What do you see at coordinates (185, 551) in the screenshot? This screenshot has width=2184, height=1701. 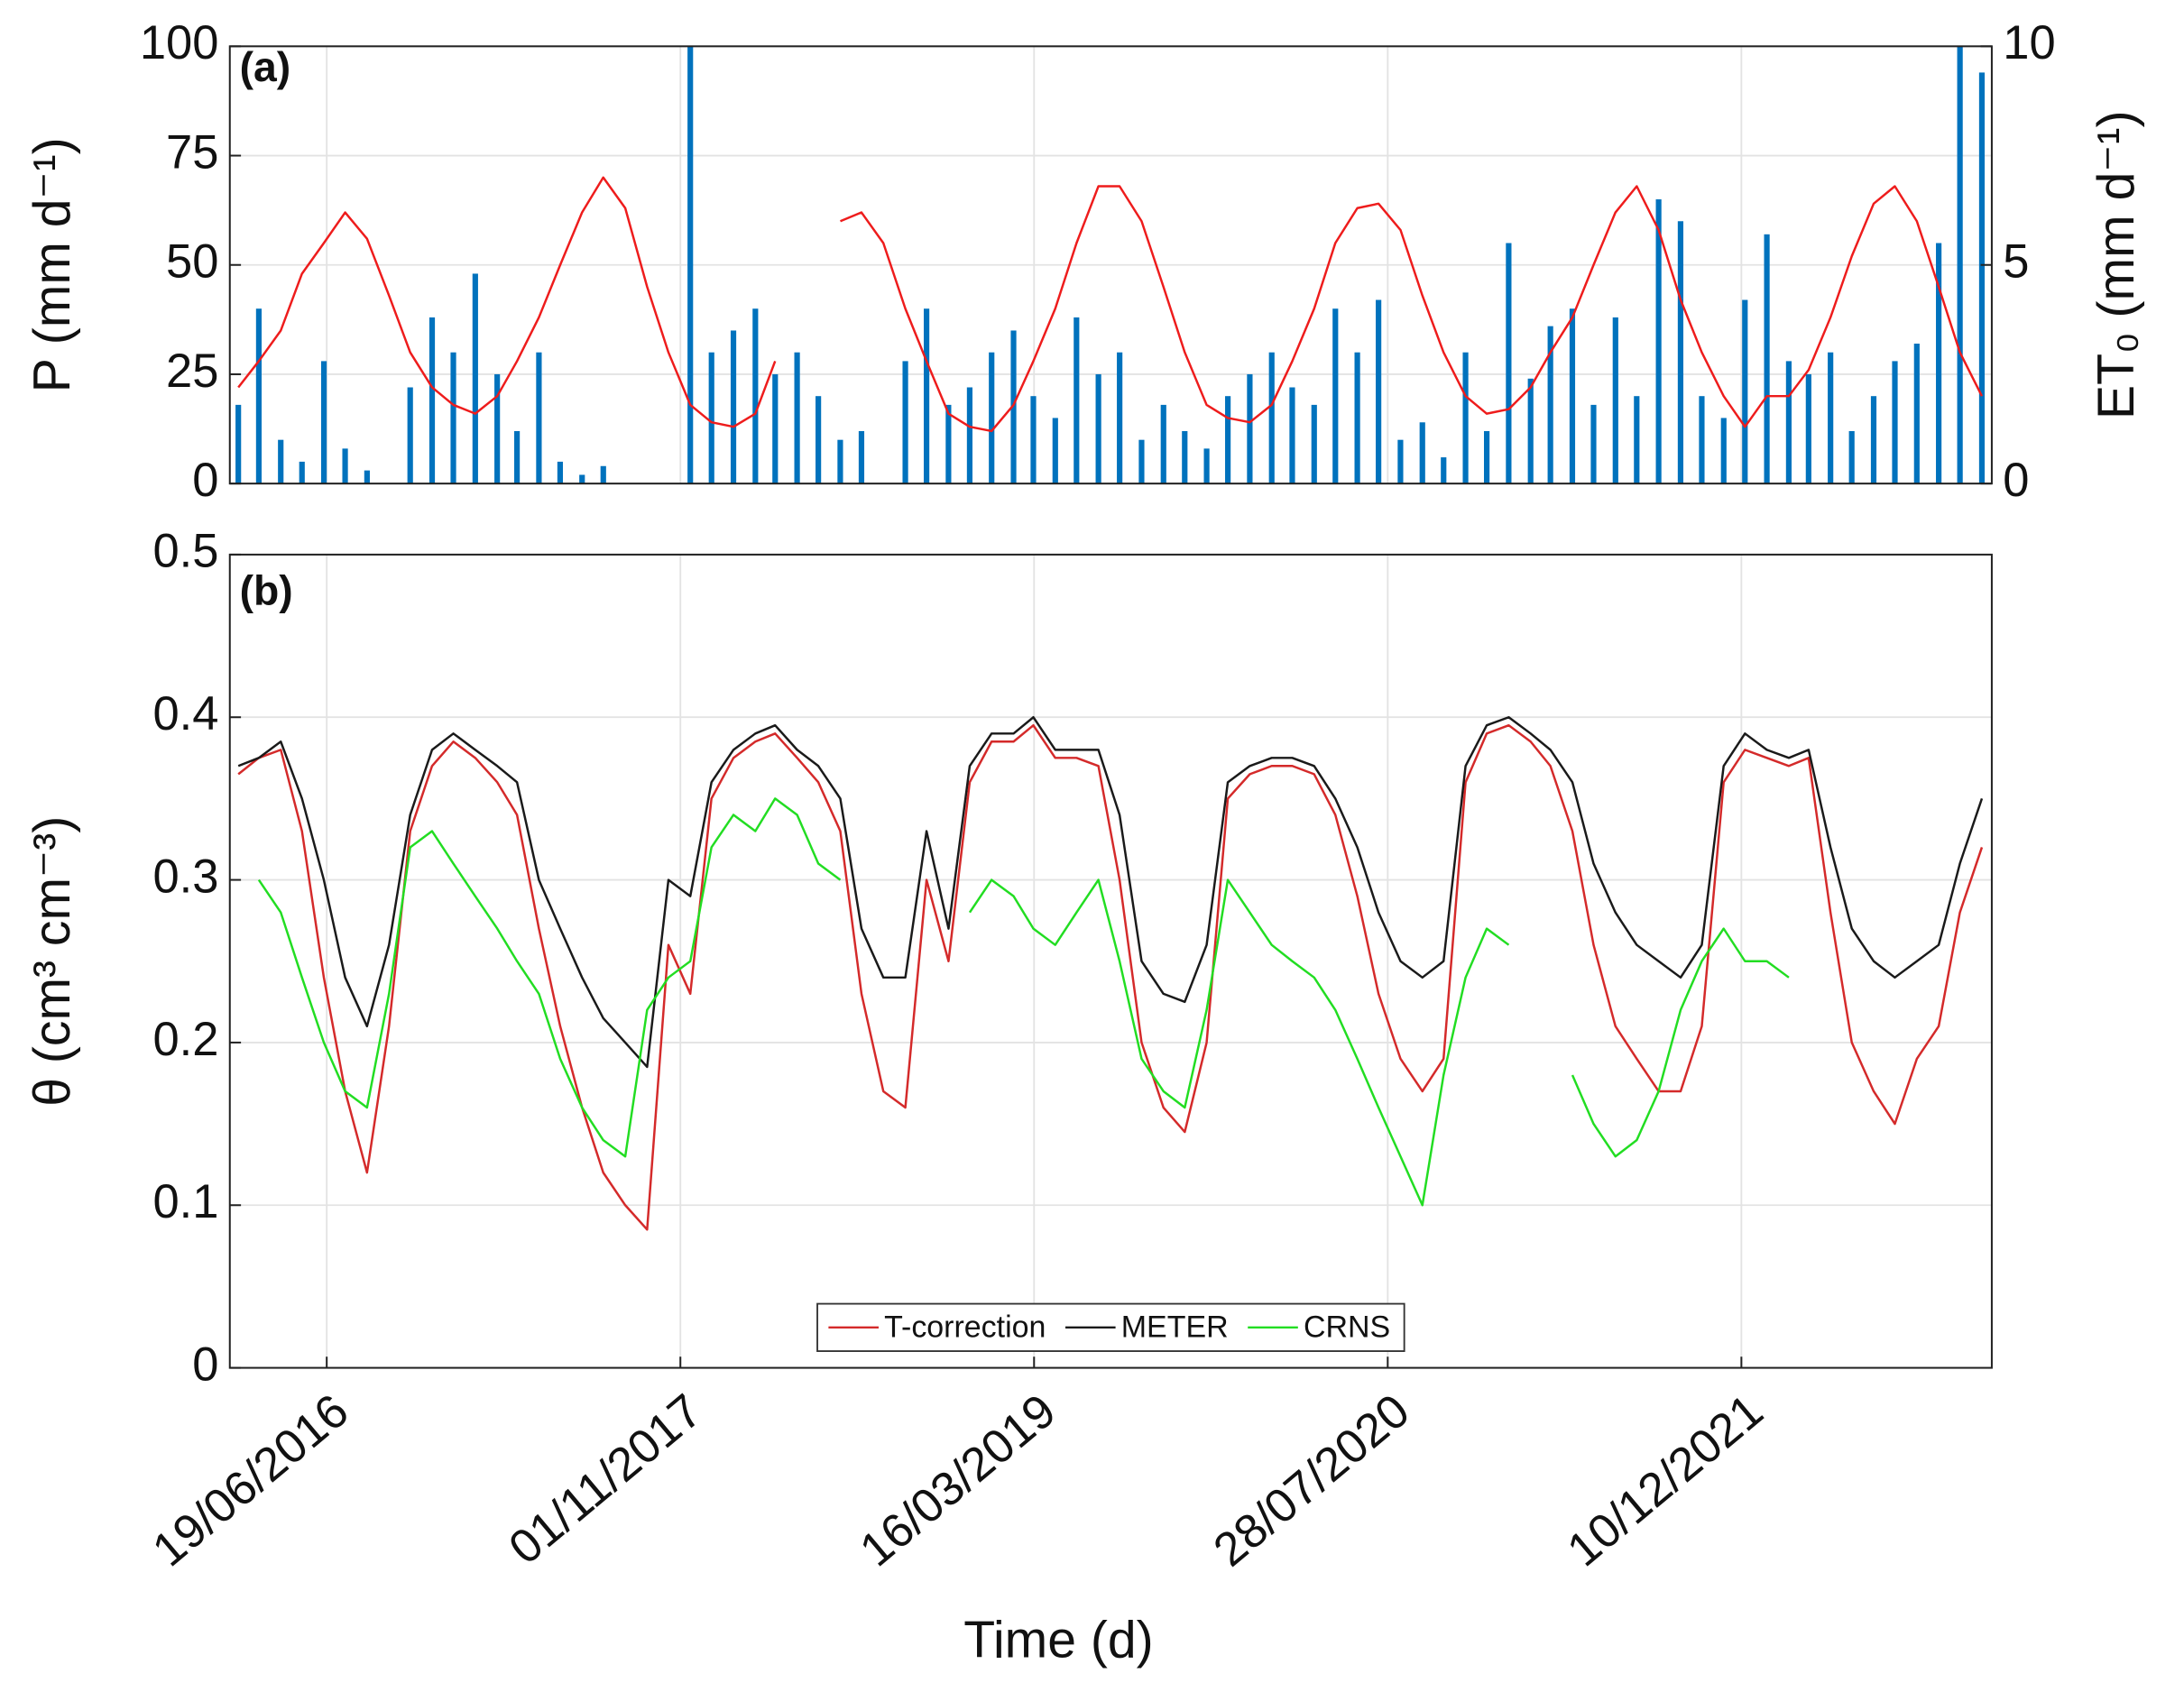 I see `y-tick-label: 0.5` at bounding box center [185, 551].